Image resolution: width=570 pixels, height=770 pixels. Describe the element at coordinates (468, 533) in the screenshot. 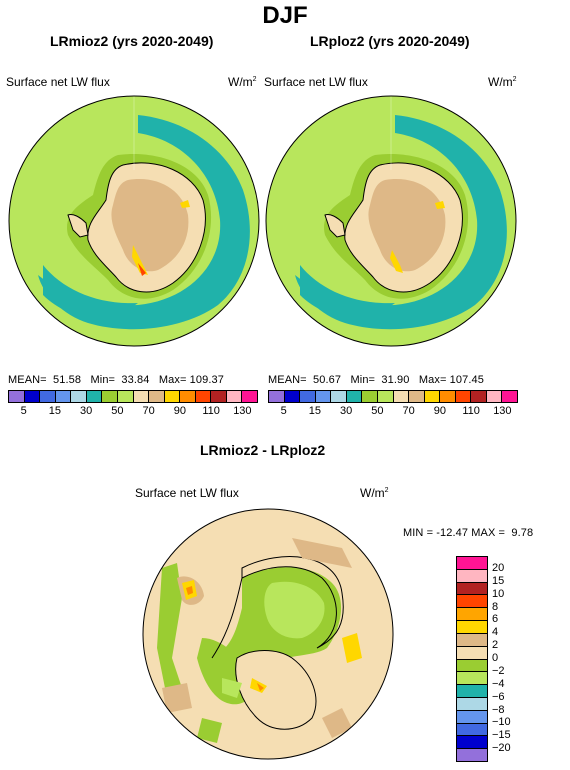

I see `diff-stats: MIN = -12.47 MAX = 9.78` at that location.